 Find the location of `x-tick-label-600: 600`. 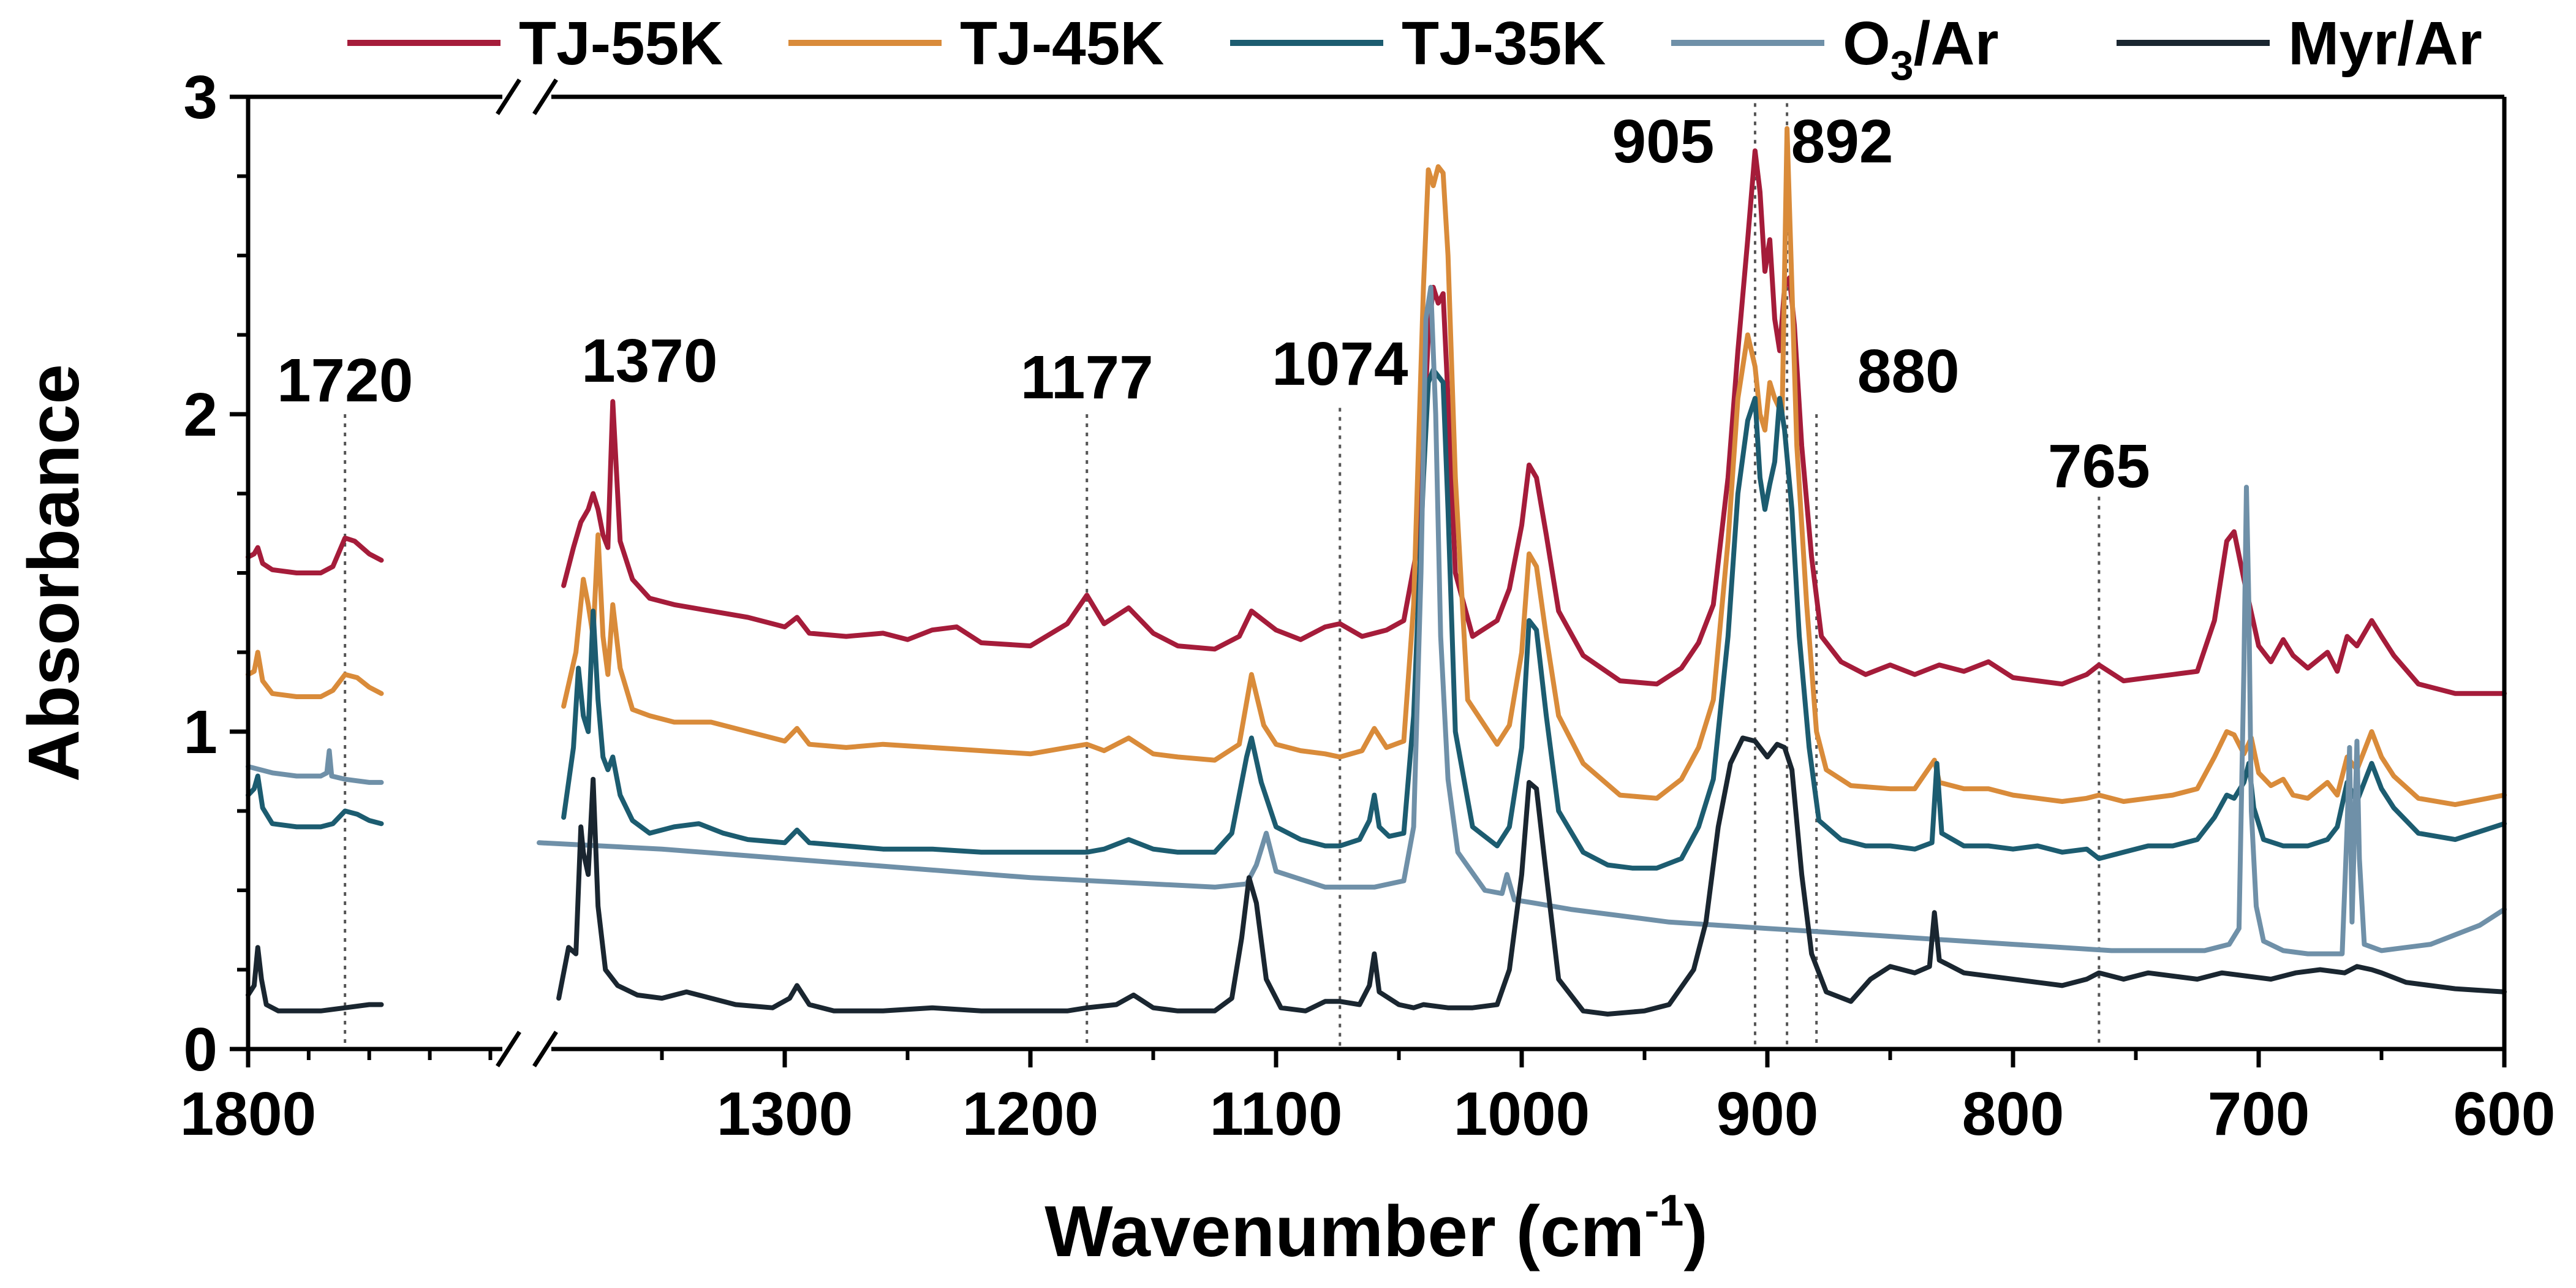

x-tick-label-600: 600 is located at coordinates (2504, 1114).